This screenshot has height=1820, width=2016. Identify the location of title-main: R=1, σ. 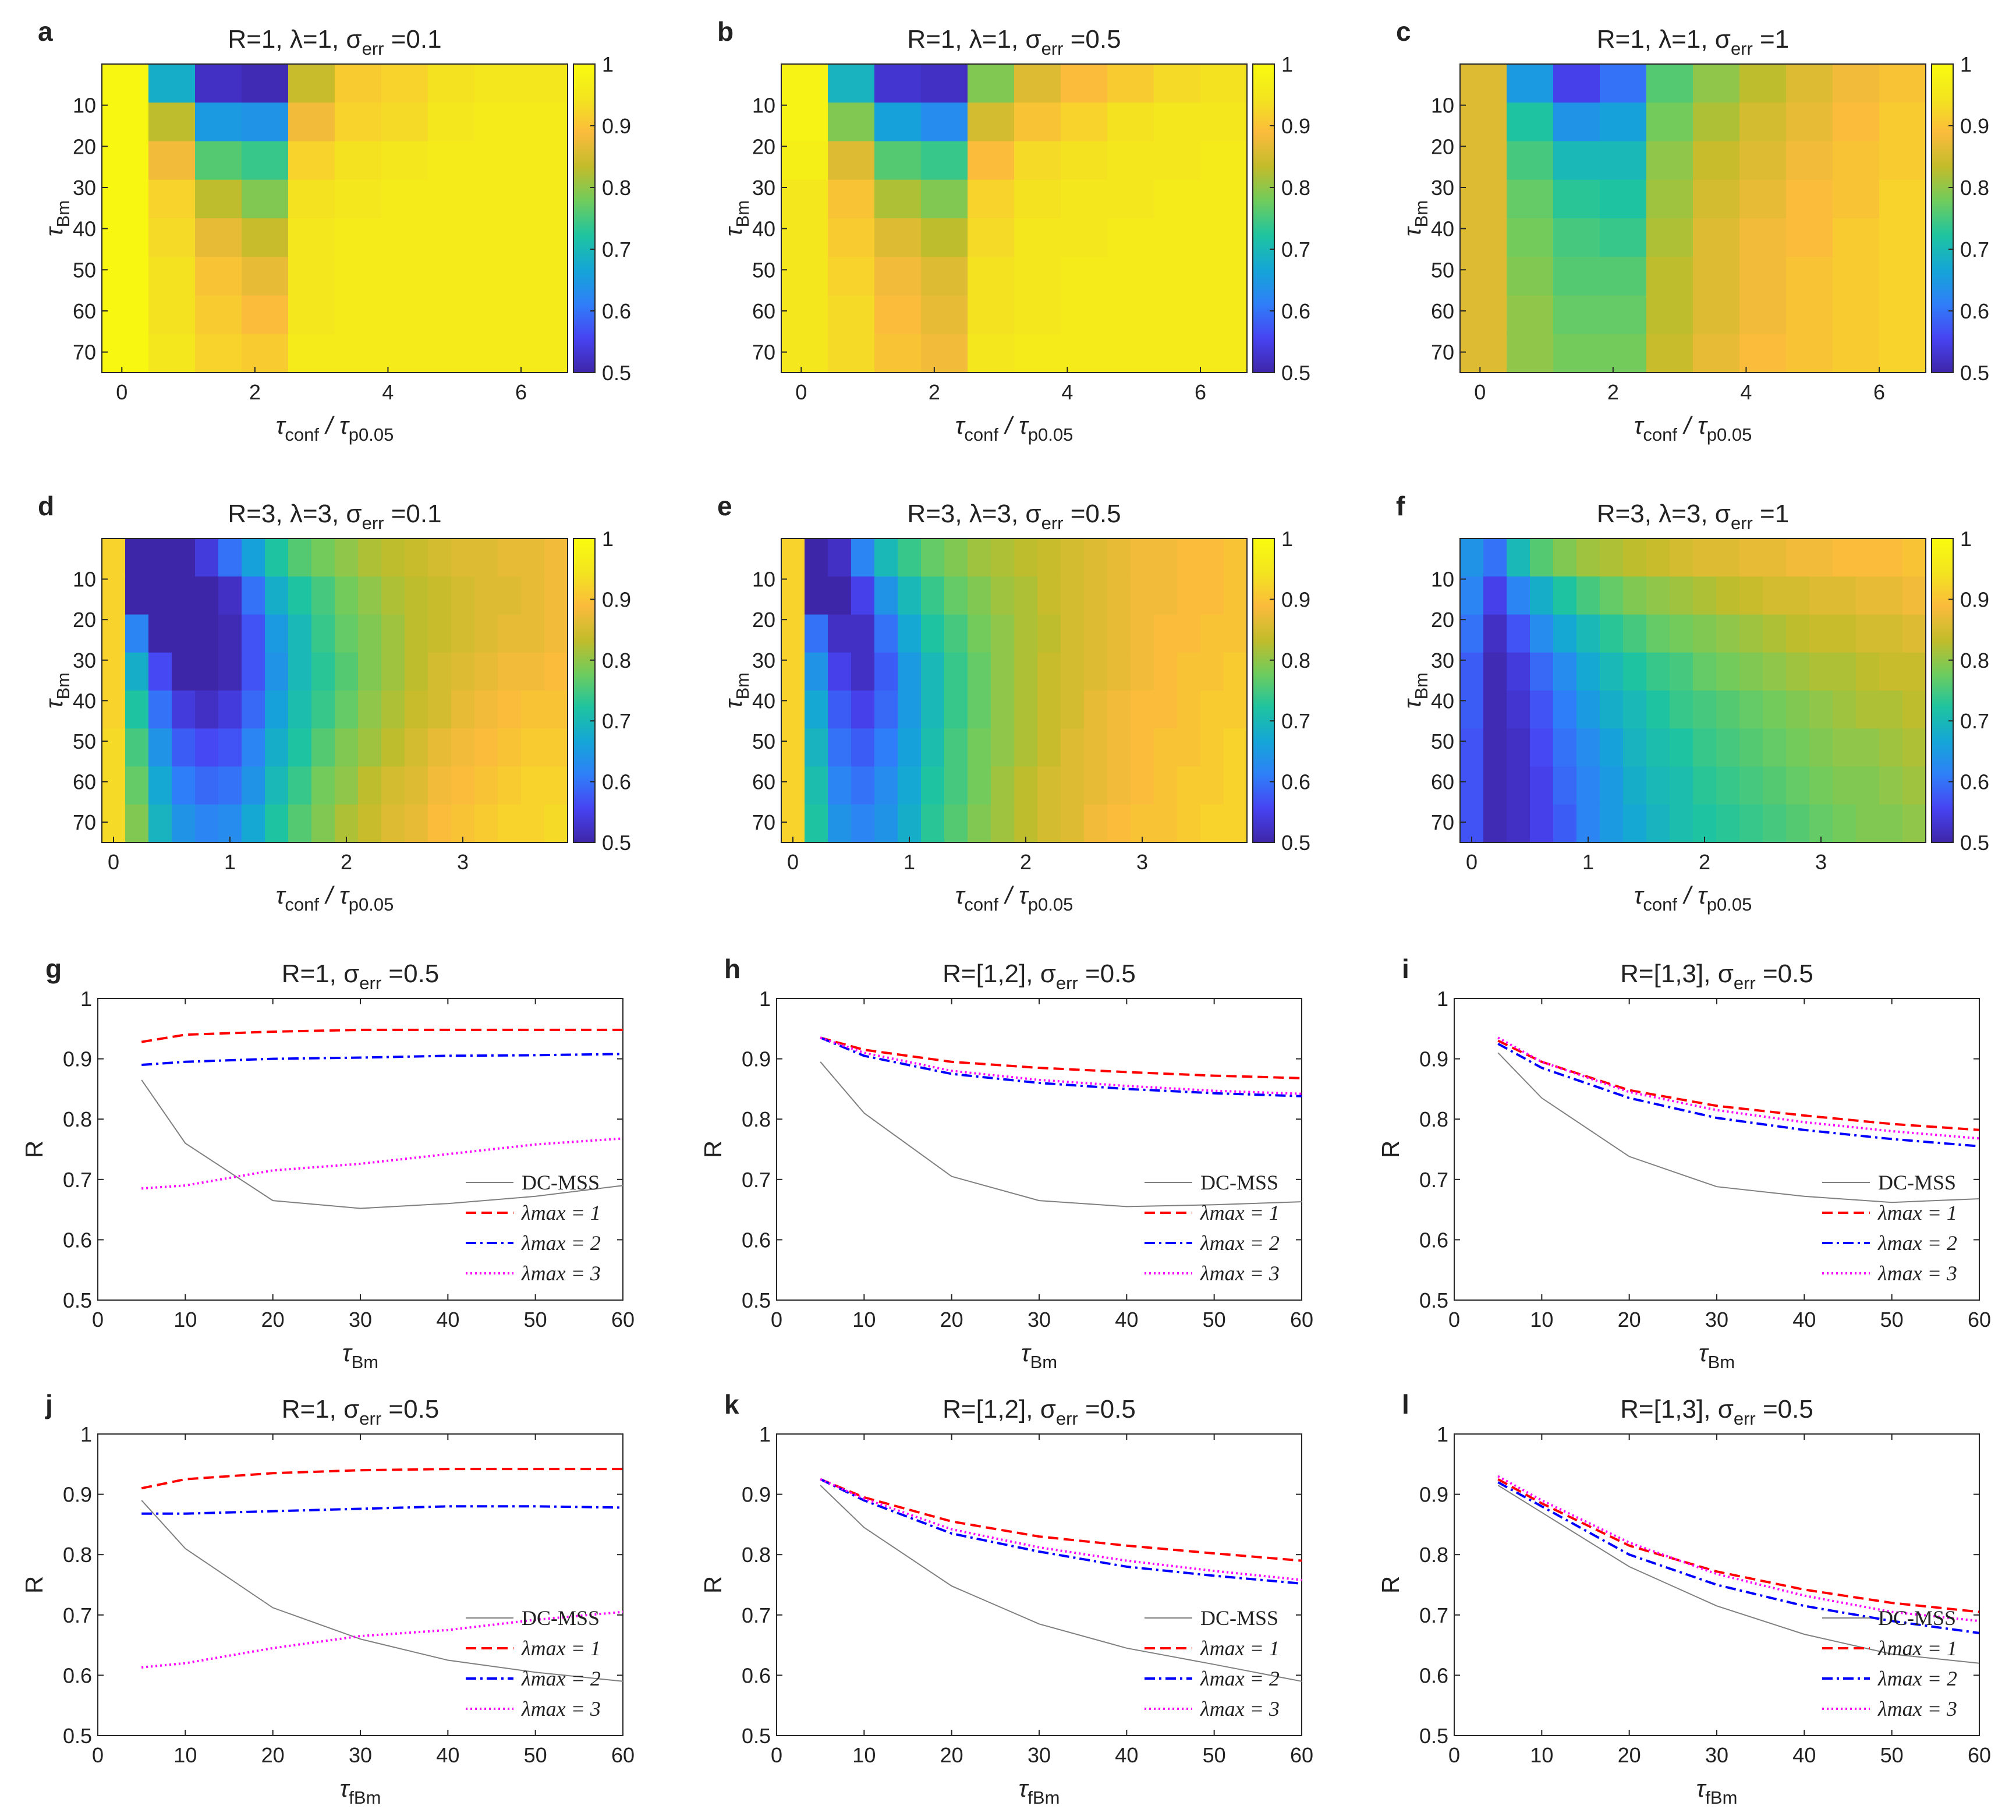
(321, 973).